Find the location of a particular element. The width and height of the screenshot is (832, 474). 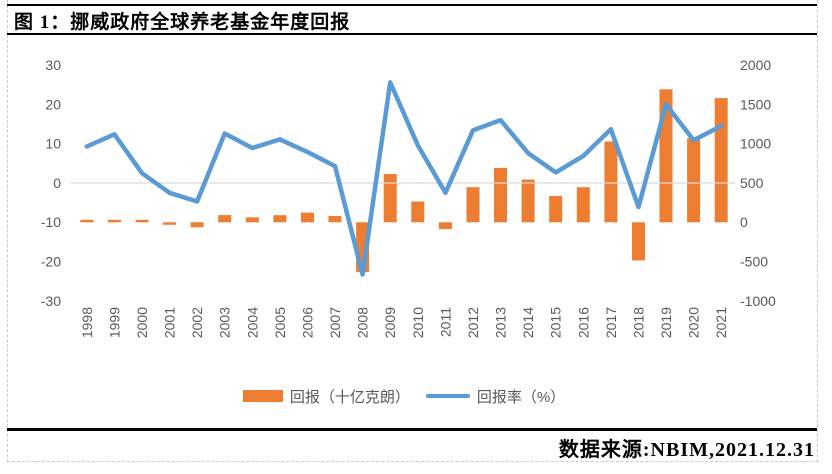

bar-2011 is located at coordinates (445, 226).